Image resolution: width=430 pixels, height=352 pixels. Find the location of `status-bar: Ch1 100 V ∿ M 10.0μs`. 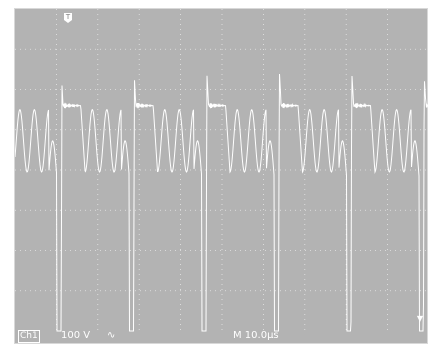

status-bar: Ch1 100 V ∿ M 10.0μs is located at coordinates (221, 336).